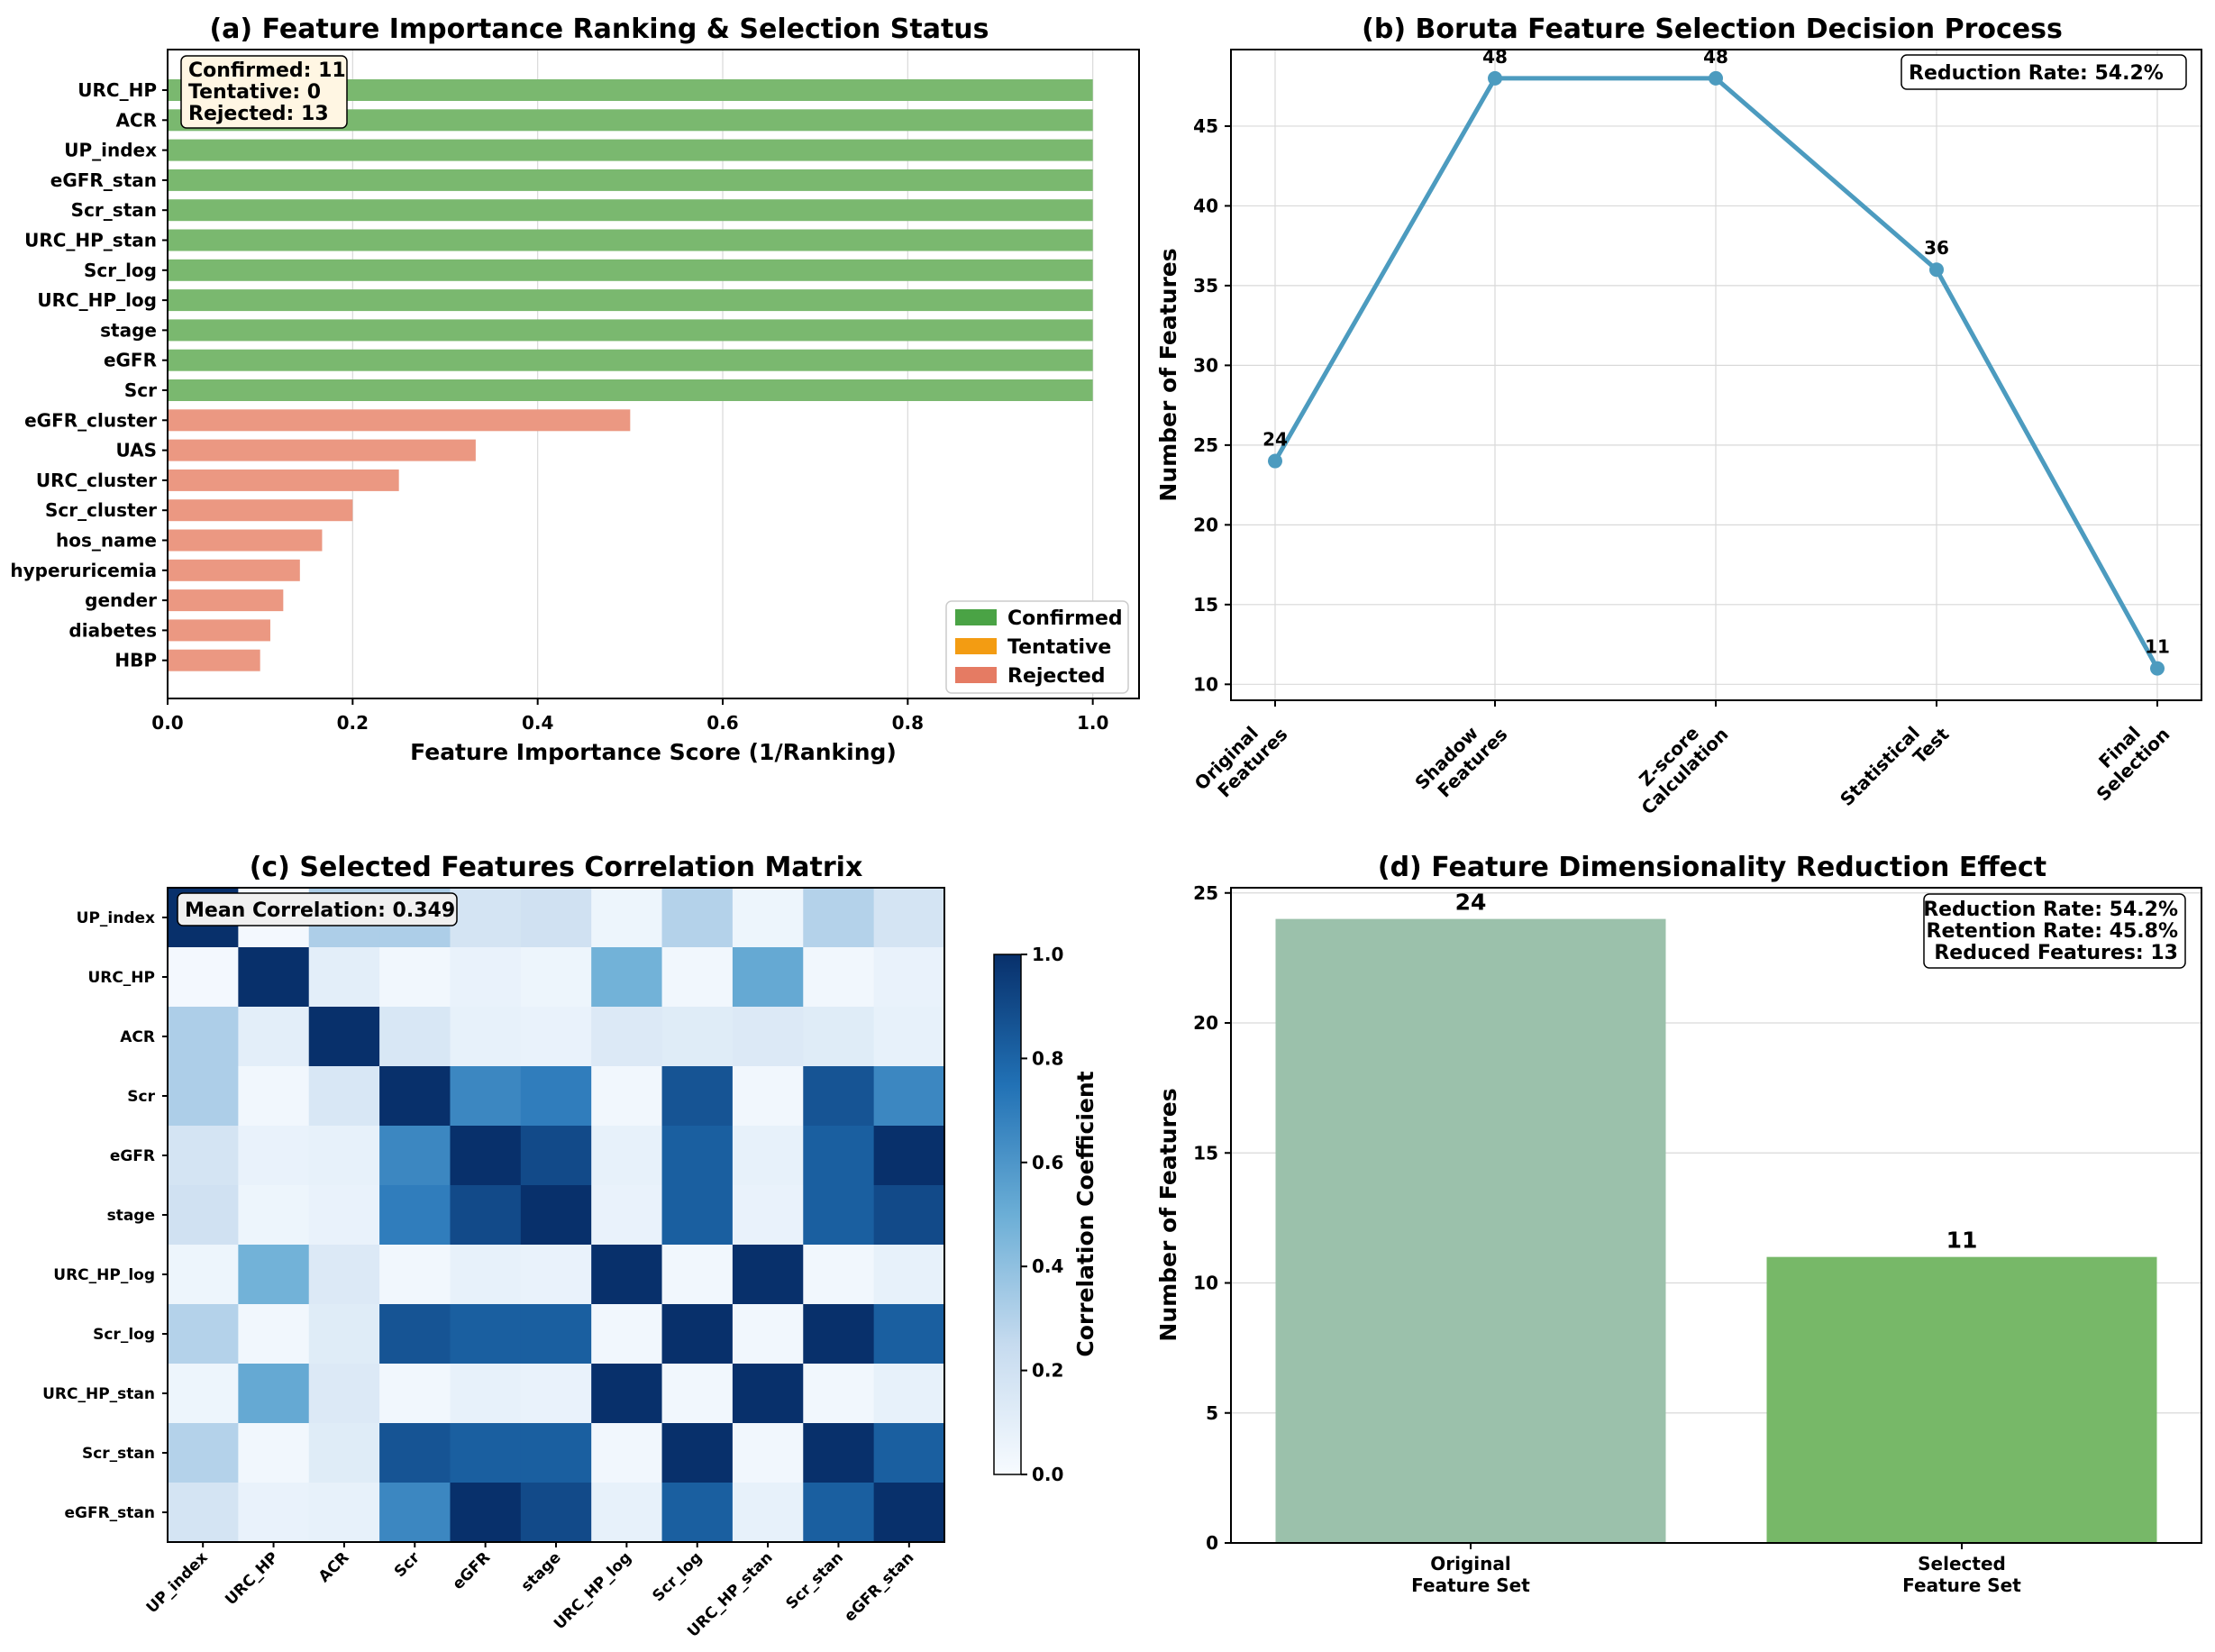 The image size is (2215, 1652). I want to click on panel-d-x-tick-label-line: Selected, so click(1962, 1563).